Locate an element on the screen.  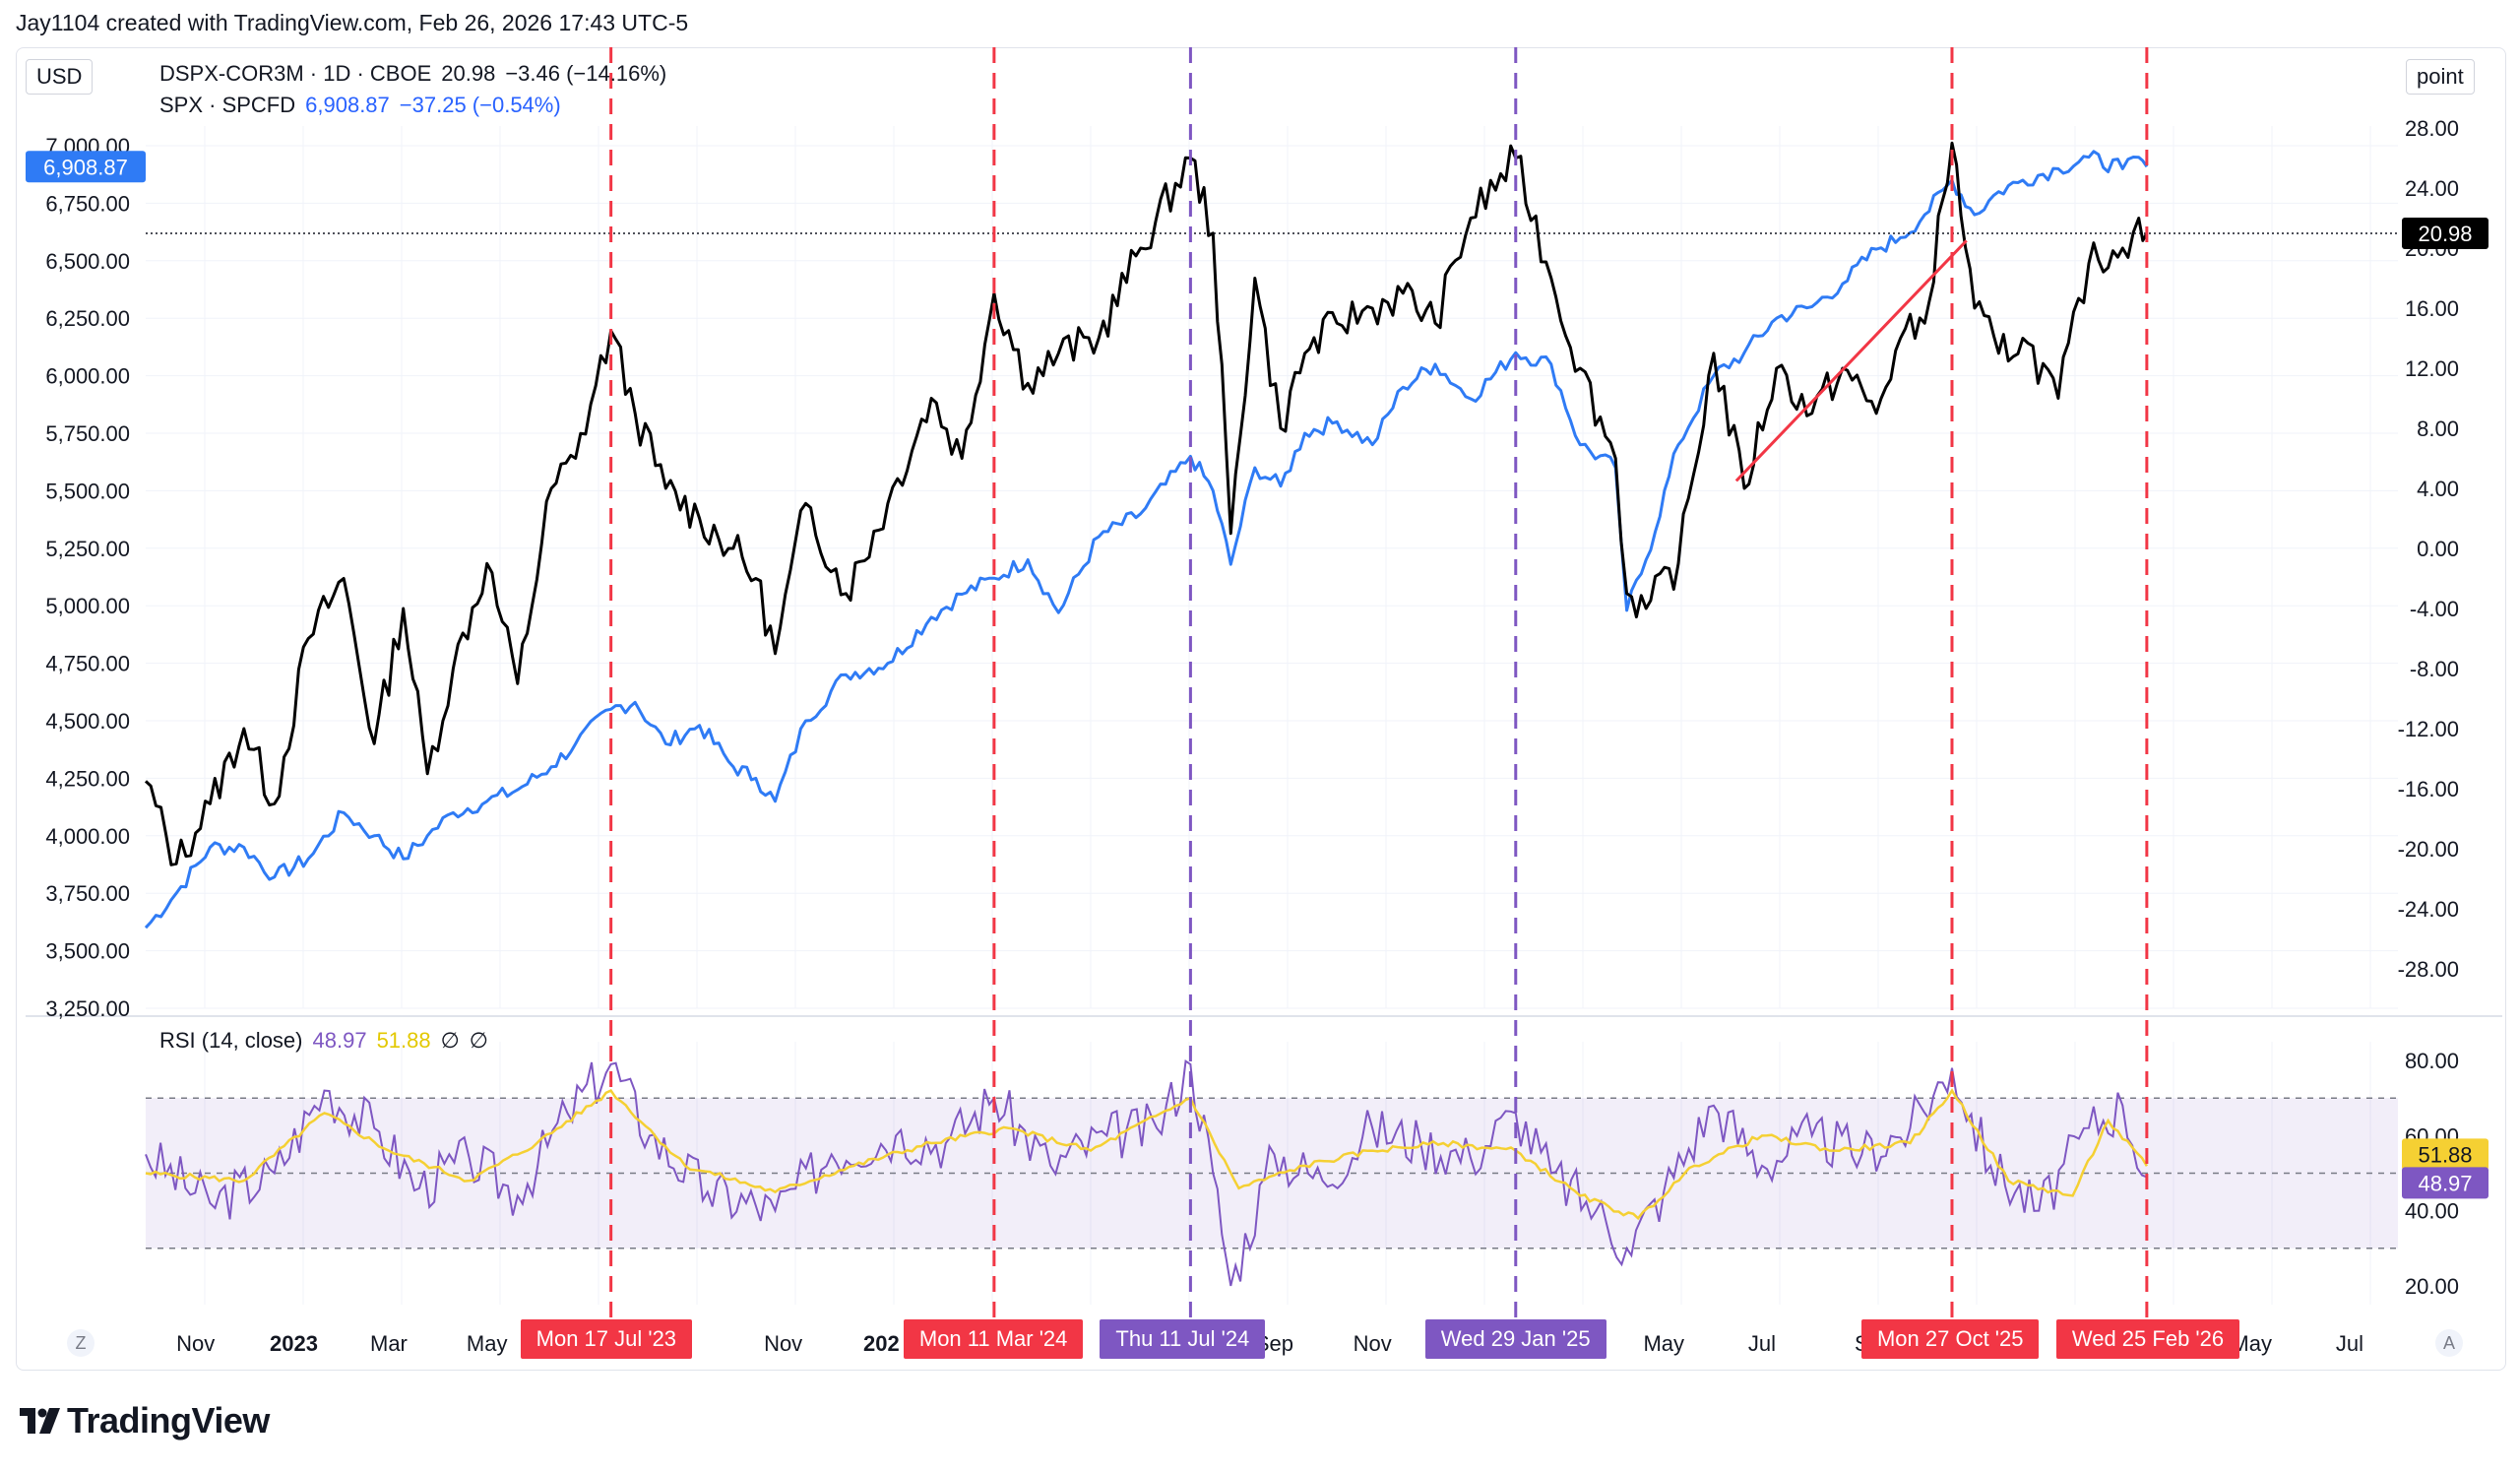
dspx-last-badge-bg is located at coordinates (2445, 234).